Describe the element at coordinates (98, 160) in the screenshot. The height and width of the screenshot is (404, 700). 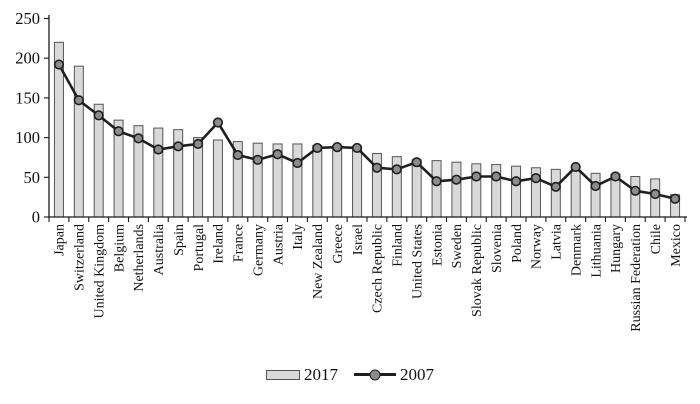
I see `bar-united-kingdom` at that location.